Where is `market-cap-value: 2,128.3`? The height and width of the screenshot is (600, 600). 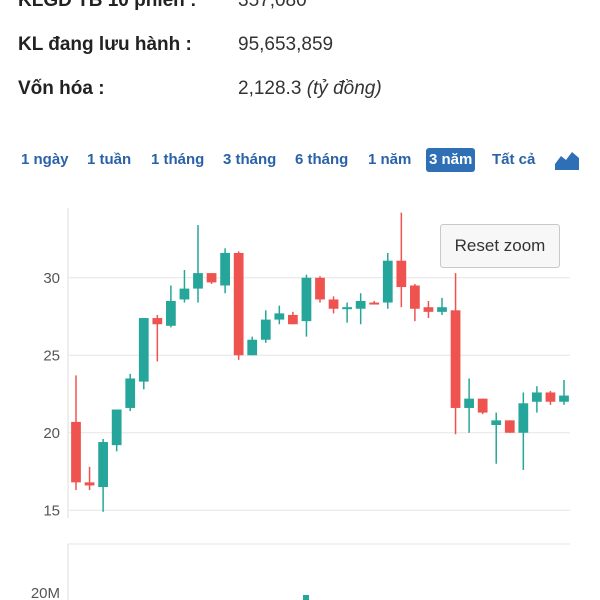
market-cap-value: 2,128.3 is located at coordinates (270, 88).